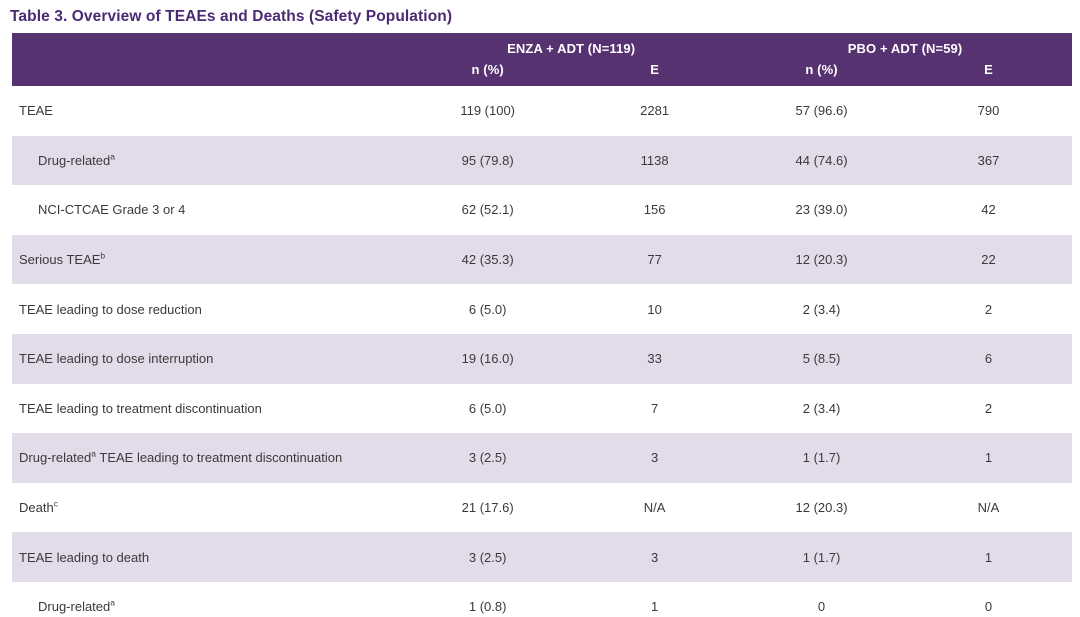 This screenshot has height=617, width=1080. What do you see at coordinates (655, 259) in the screenshot?
I see `cell-value: 77` at bounding box center [655, 259].